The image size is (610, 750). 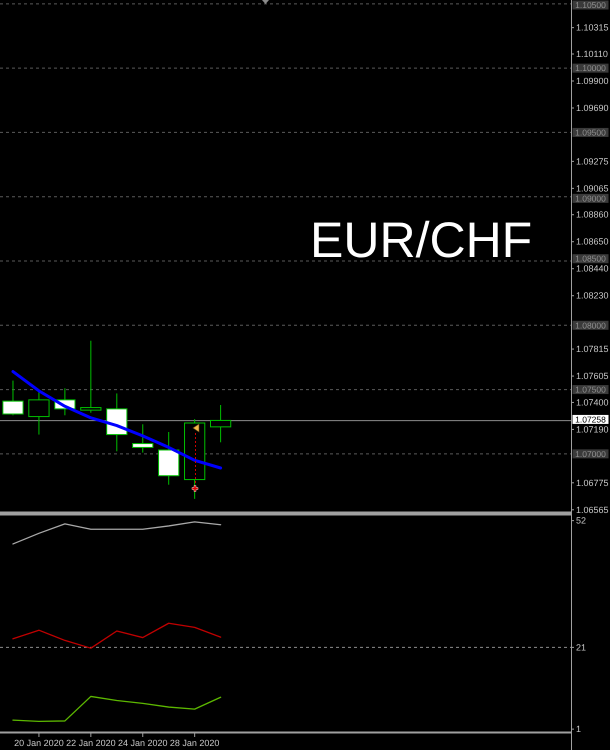 I want to click on ref-line-label: 1.09500, so click(x=590, y=132).